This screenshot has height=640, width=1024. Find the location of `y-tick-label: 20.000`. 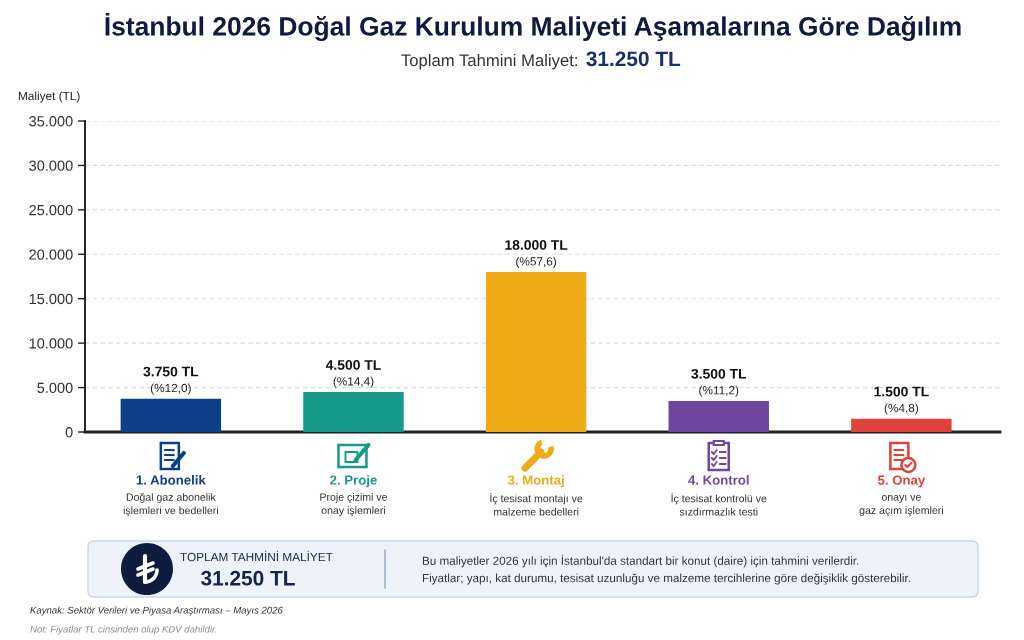

y-tick-label: 20.000 is located at coordinates (51, 254).